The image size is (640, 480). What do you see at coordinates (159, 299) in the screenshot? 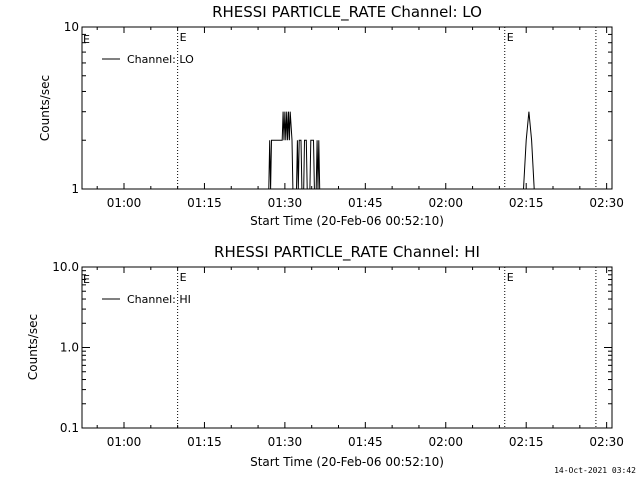
I see `hi-legend-label: Channel: HI` at bounding box center [159, 299].